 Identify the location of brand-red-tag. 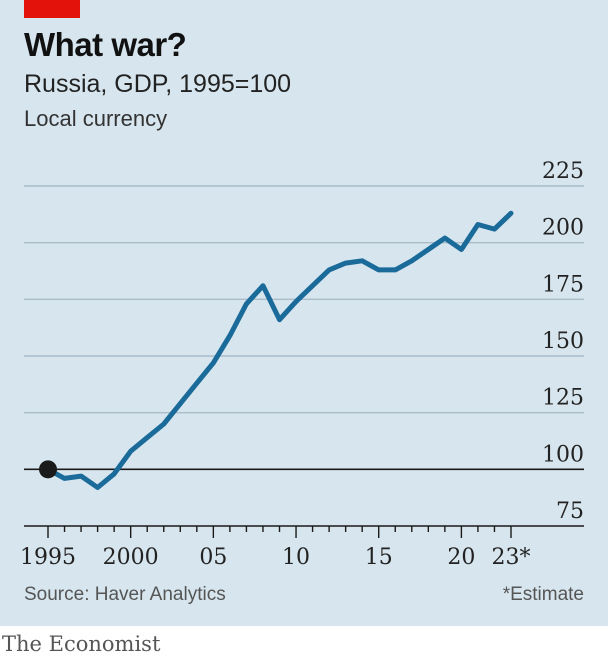
(52, 9).